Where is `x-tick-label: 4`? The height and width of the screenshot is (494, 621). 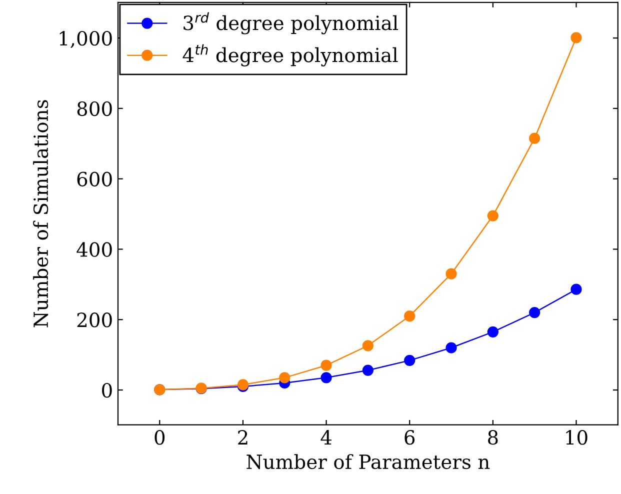 x-tick-label: 4 is located at coordinates (326, 437).